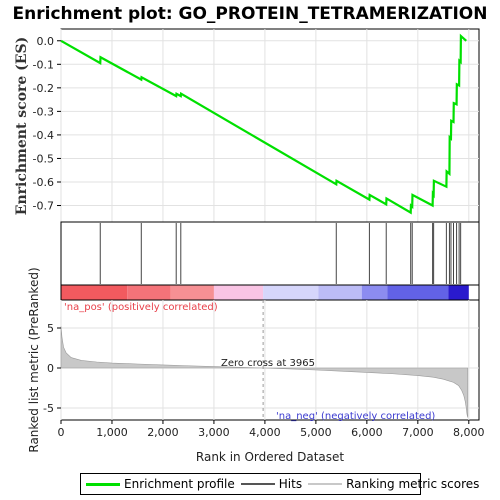  I want to click on x-axis-label: Rank in Ordered Dataset, so click(270, 457).